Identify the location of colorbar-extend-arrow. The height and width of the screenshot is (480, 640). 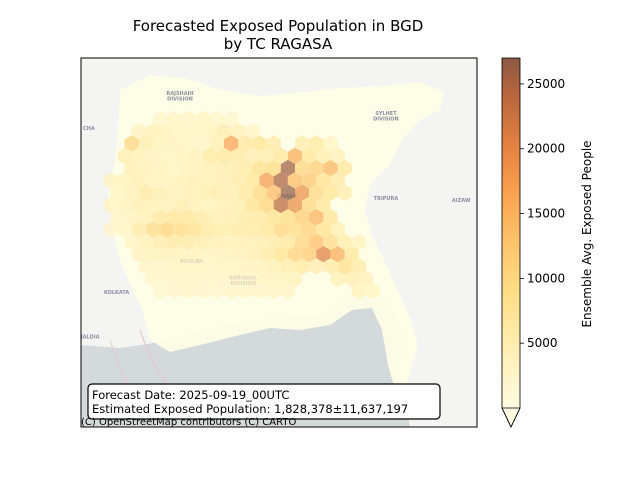
(511, 417).